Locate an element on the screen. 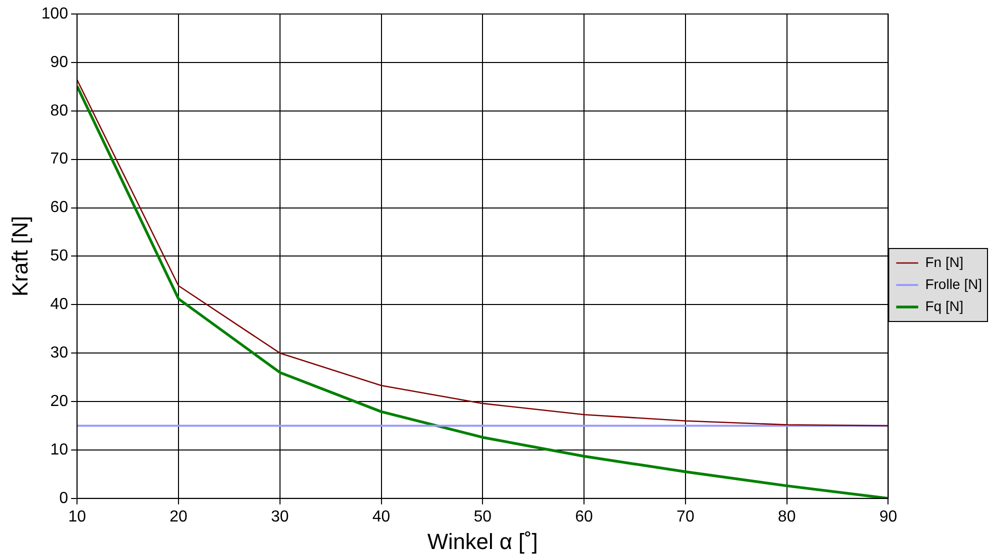  y-tick-label: 0 is located at coordinates (63, 498).